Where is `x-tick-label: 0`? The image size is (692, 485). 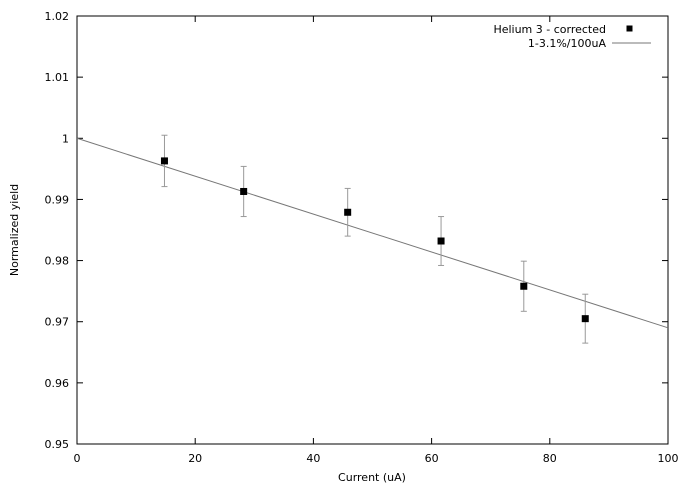
x-tick-label: 0 is located at coordinates (77, 458).